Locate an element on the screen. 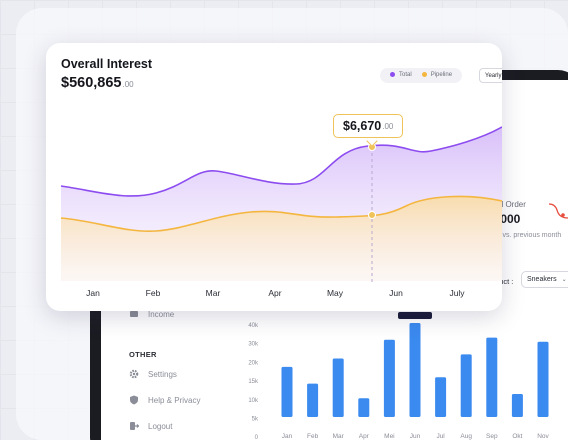 The image size is (568, 440). order-change-text: vs. previous month is located at coordinates (532, 235).